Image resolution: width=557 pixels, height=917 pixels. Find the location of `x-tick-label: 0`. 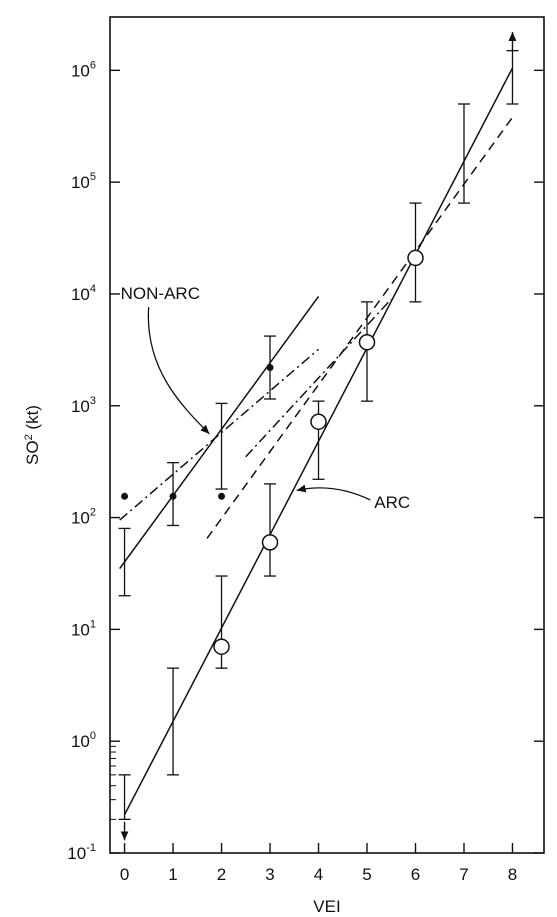

x-tick-label: 0 is located at coordinates (124, 874).